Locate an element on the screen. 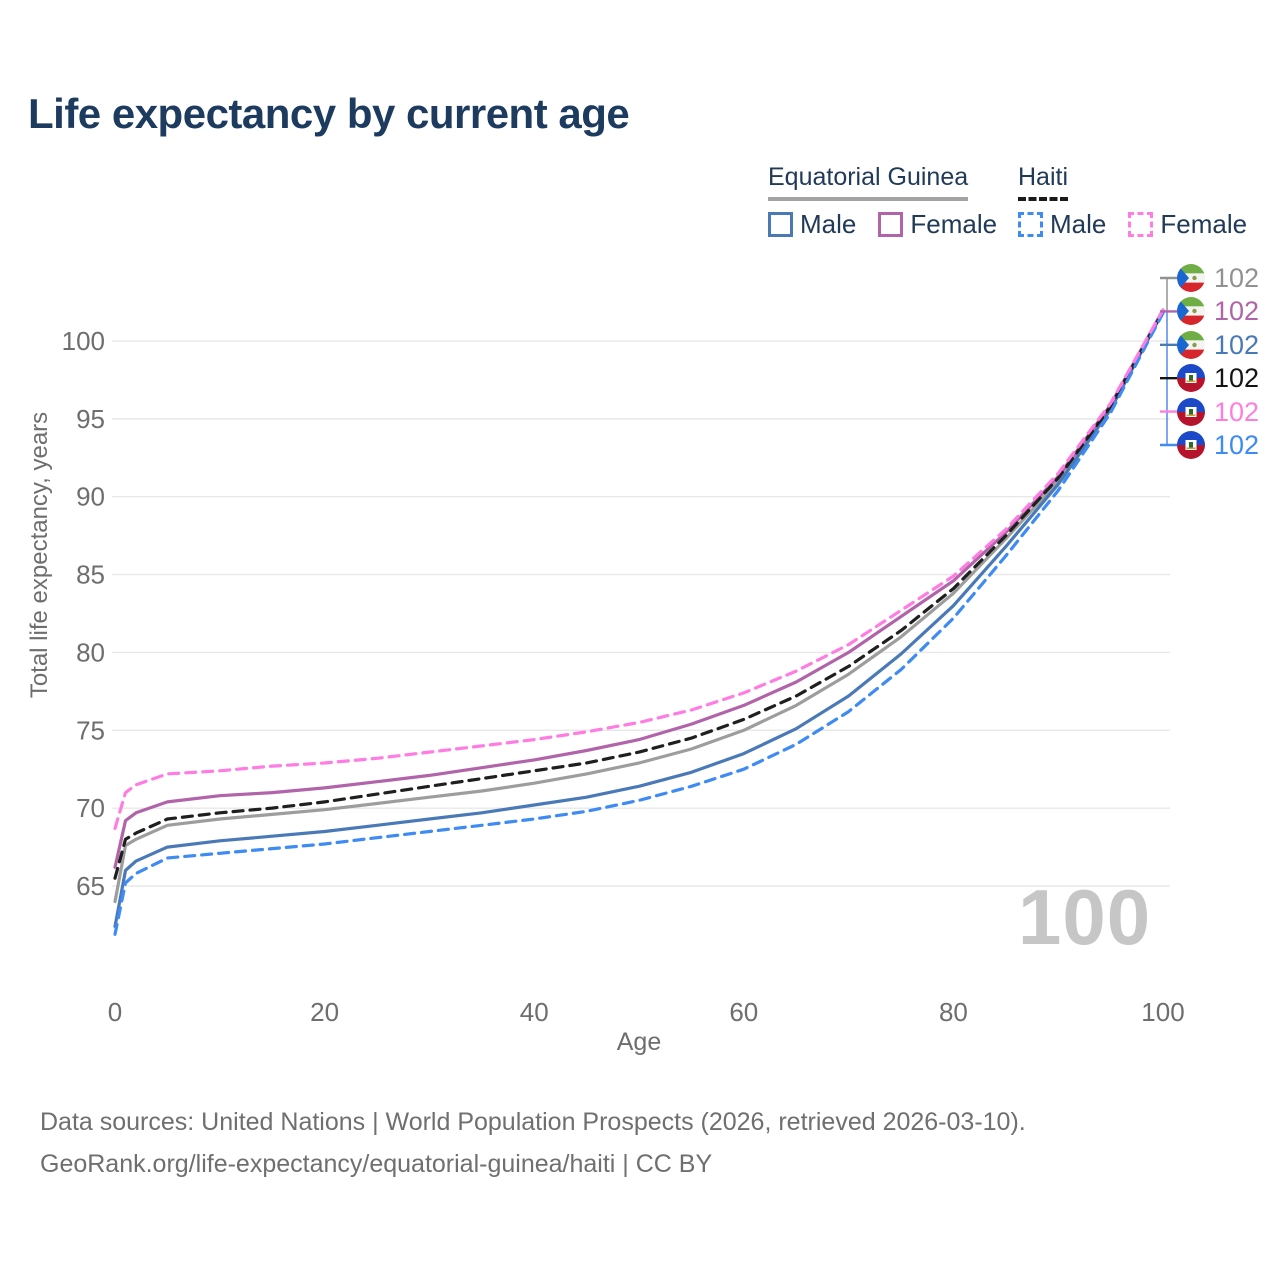 This screenshot has width=1280, height=1280. x-tick-label: 100 is located at coordinates (1162, 1012).